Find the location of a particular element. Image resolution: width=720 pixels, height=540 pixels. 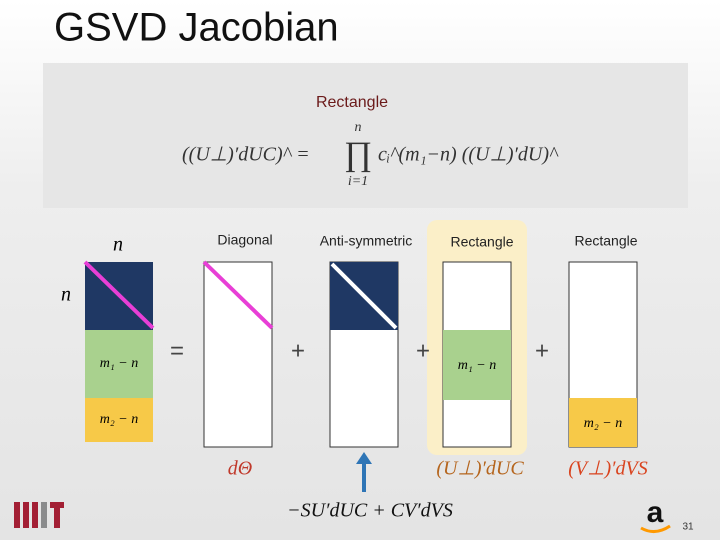

formula-right: cᵢ^(m₁−n) ((U⊥)′dU)^ is located at coordinates (468, 155).